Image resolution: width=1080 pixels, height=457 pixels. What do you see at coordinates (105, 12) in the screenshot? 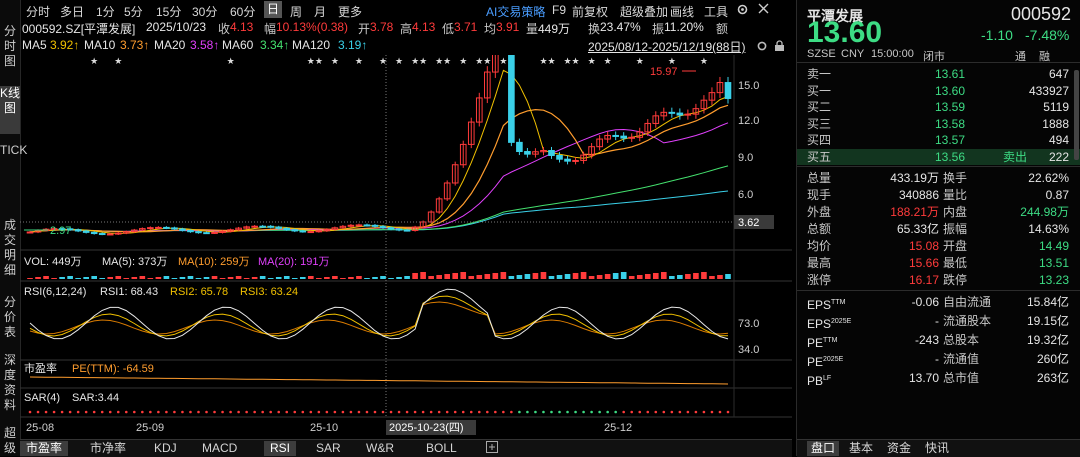
I see `period-1min: 1分` at bounding box center [105, 12].